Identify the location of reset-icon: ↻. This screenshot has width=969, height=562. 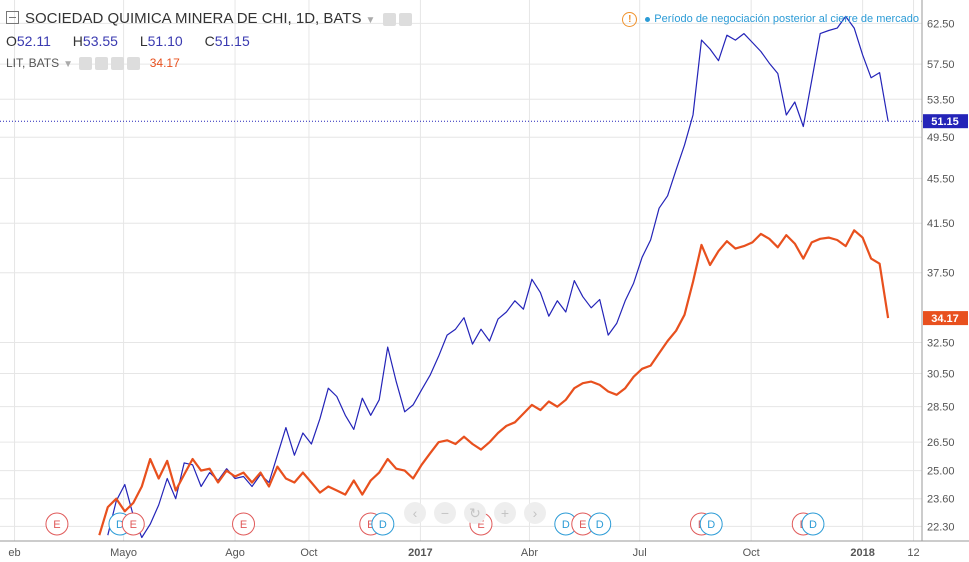
(475, 513).